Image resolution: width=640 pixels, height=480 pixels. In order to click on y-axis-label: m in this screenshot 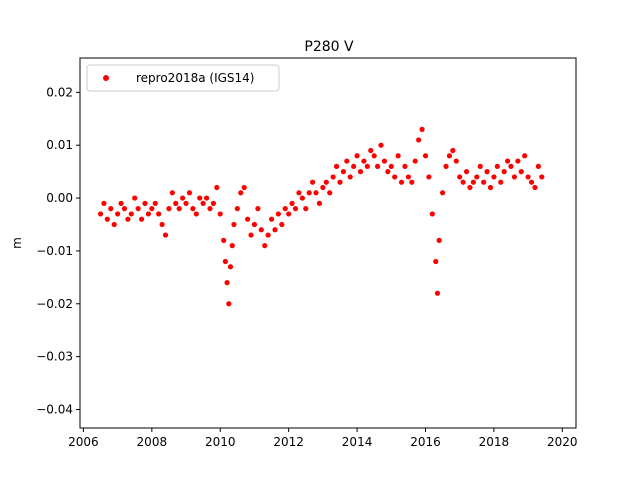, I will do `click(17, 243)`.